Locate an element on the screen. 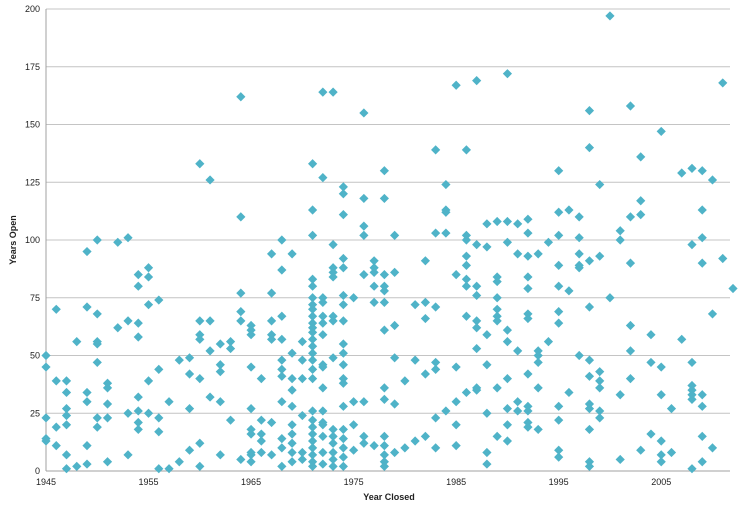 The height and width of the screenshot is (512, 748). x-tick-label: 1995 is located at coordinates (559, 482).